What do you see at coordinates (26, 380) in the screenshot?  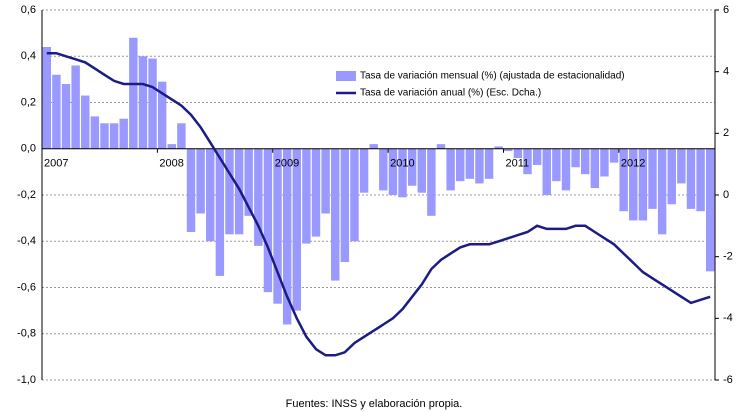 I see `y-tick-label: -1,0` at bounding box center [26, 380].